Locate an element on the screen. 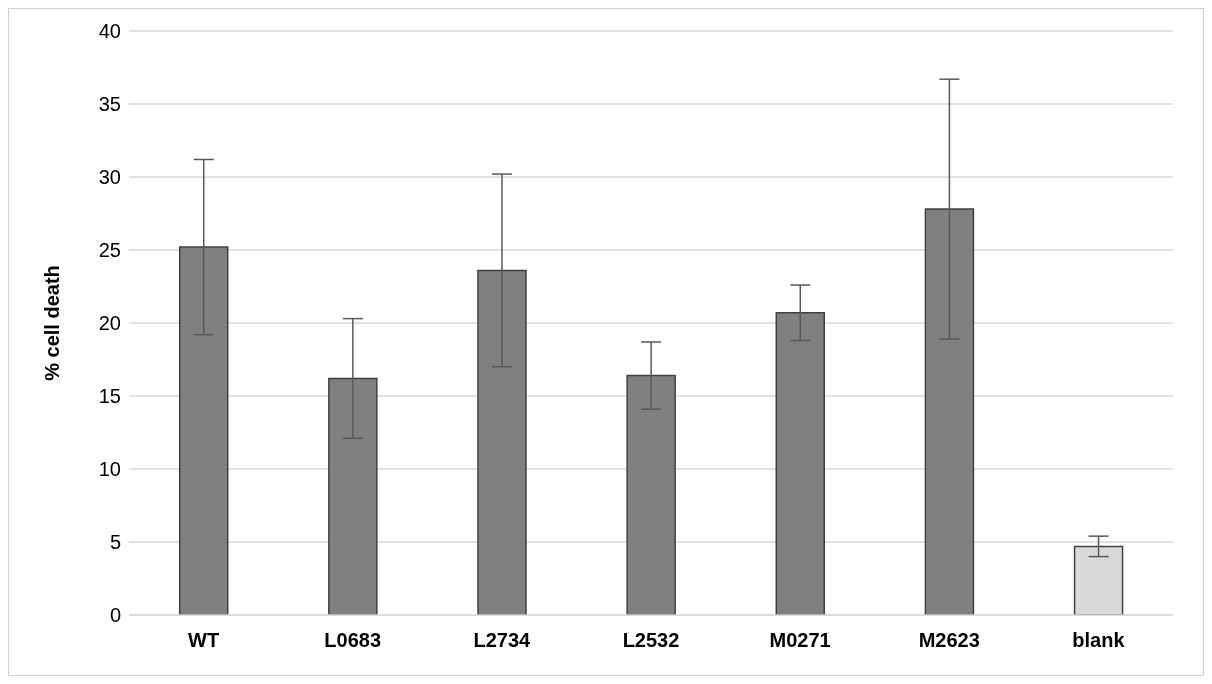 Image resolution: width=1212 pixels, height=684 pixels. y-tick-label: 10 is located at coordinates (109, 469).